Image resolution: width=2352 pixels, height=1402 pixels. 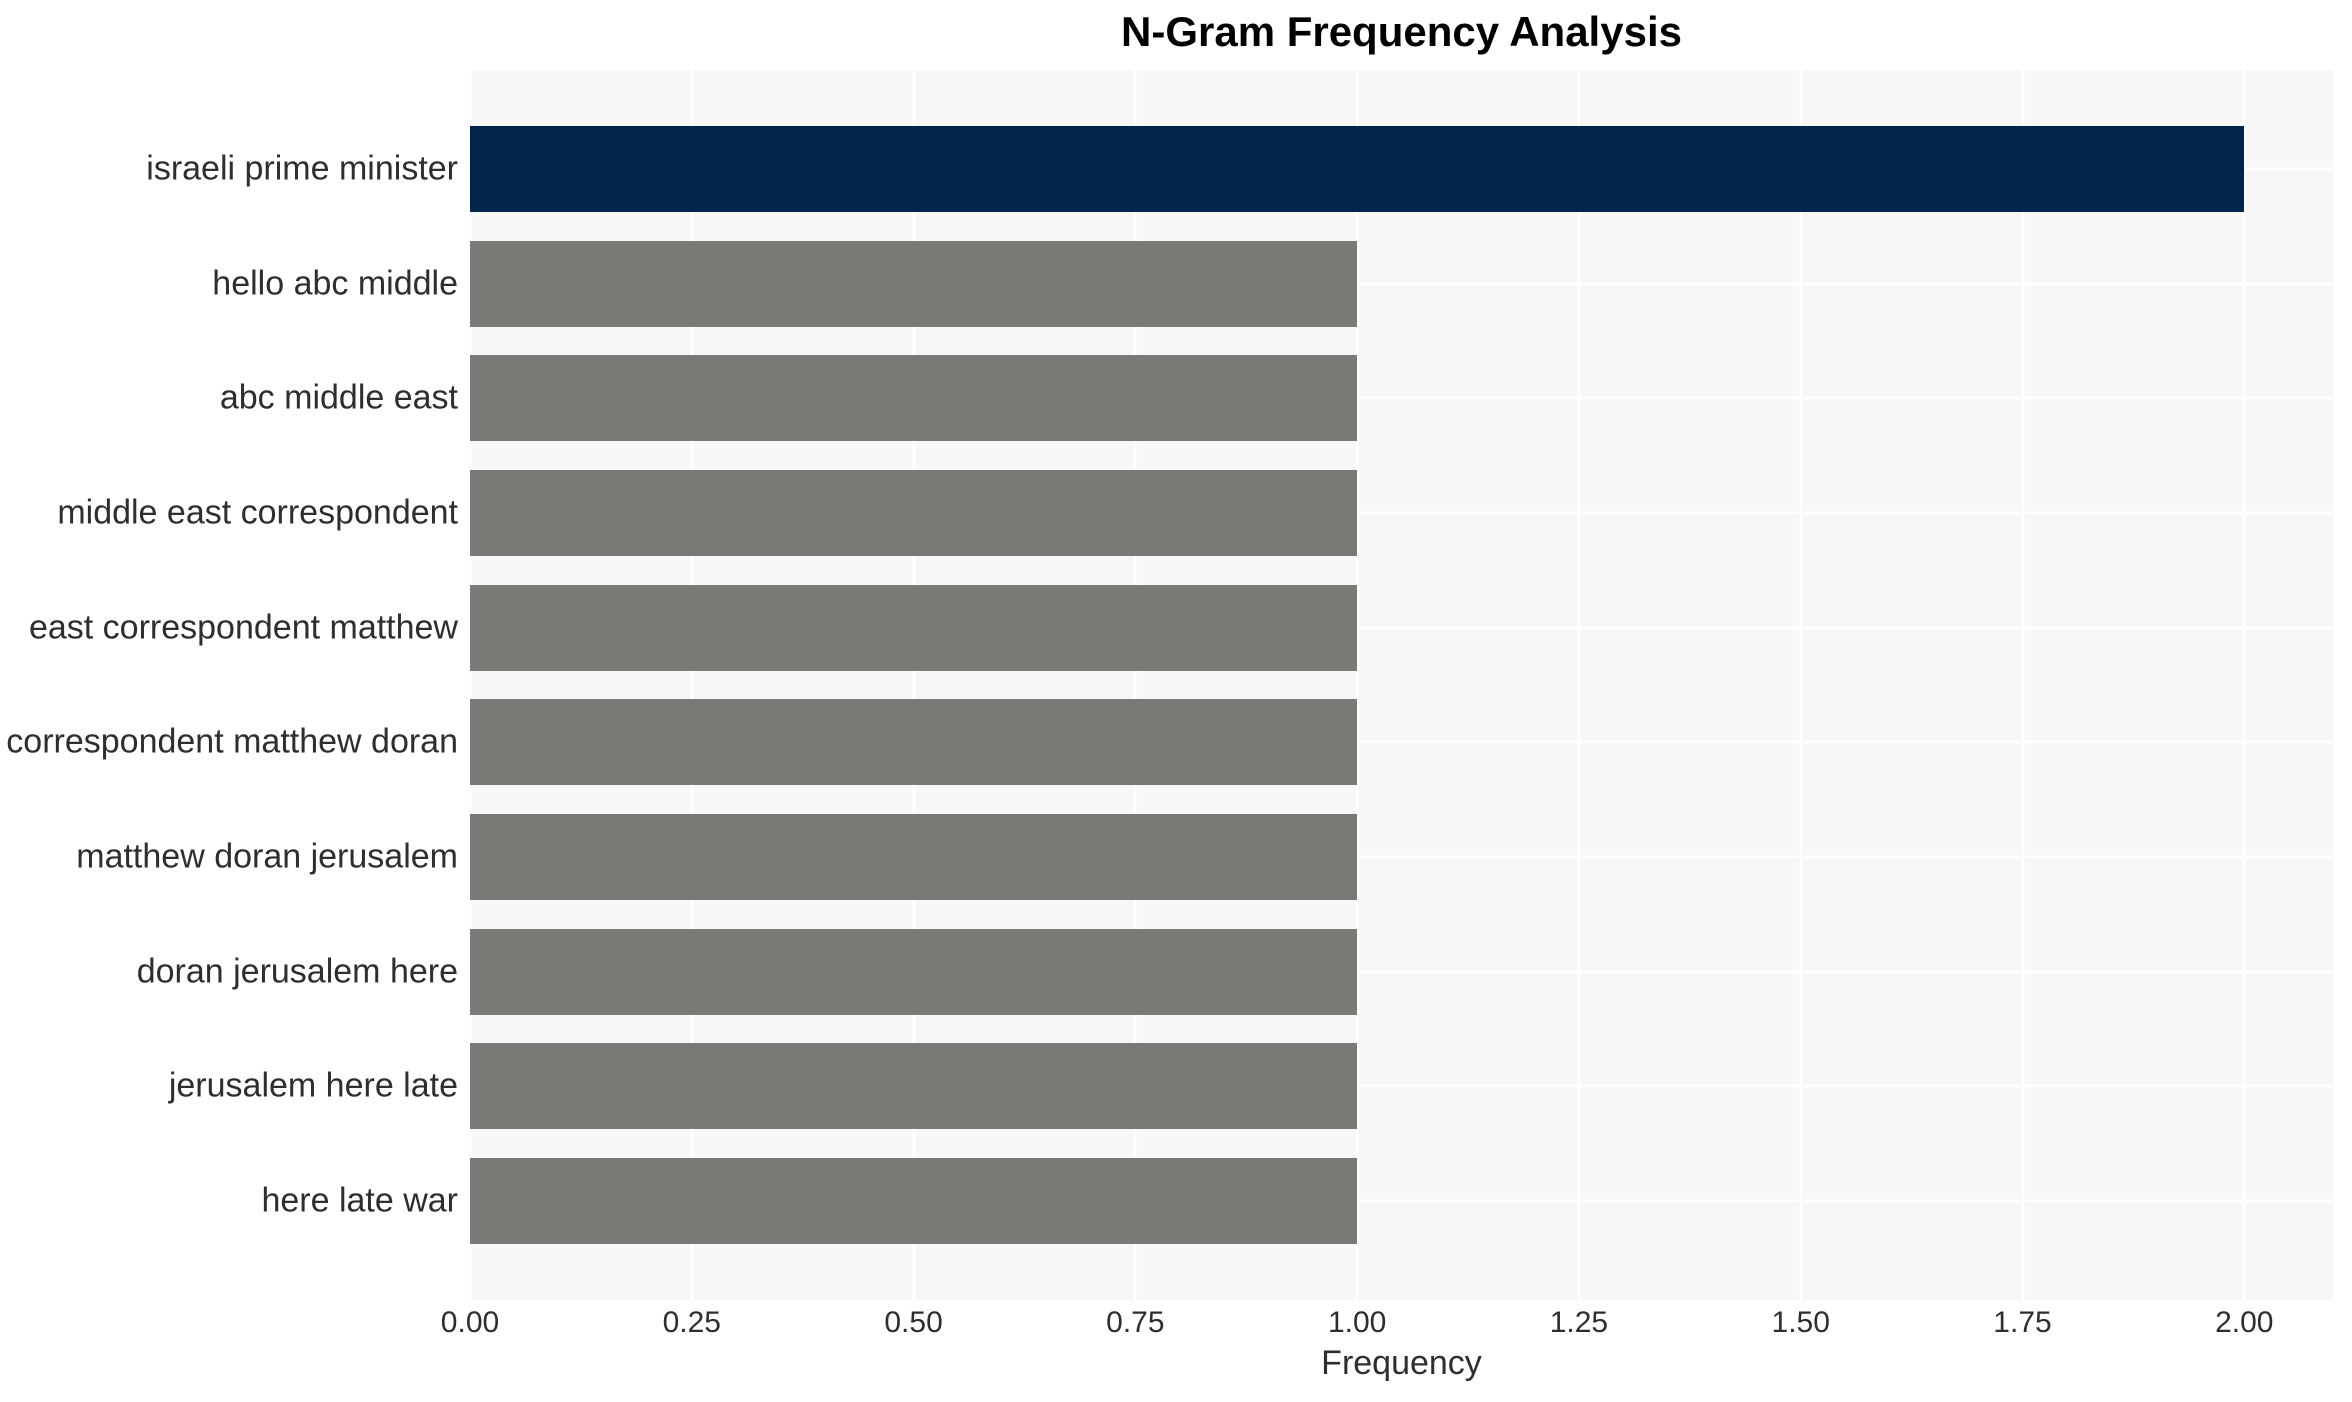 What do you see at coordinates (232, 741) in the screenshot?
I see `y-tick-label: correspondent matthew doran` at bounding box center [232, 741].